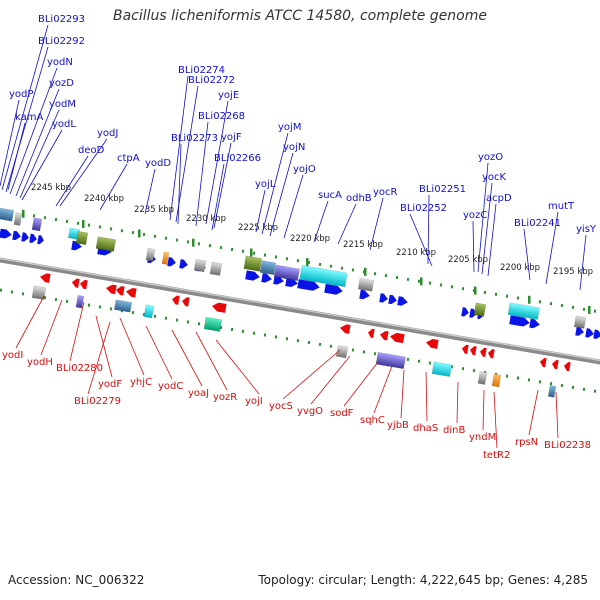  I want to click on scale-major-tick, so click(23, 213).